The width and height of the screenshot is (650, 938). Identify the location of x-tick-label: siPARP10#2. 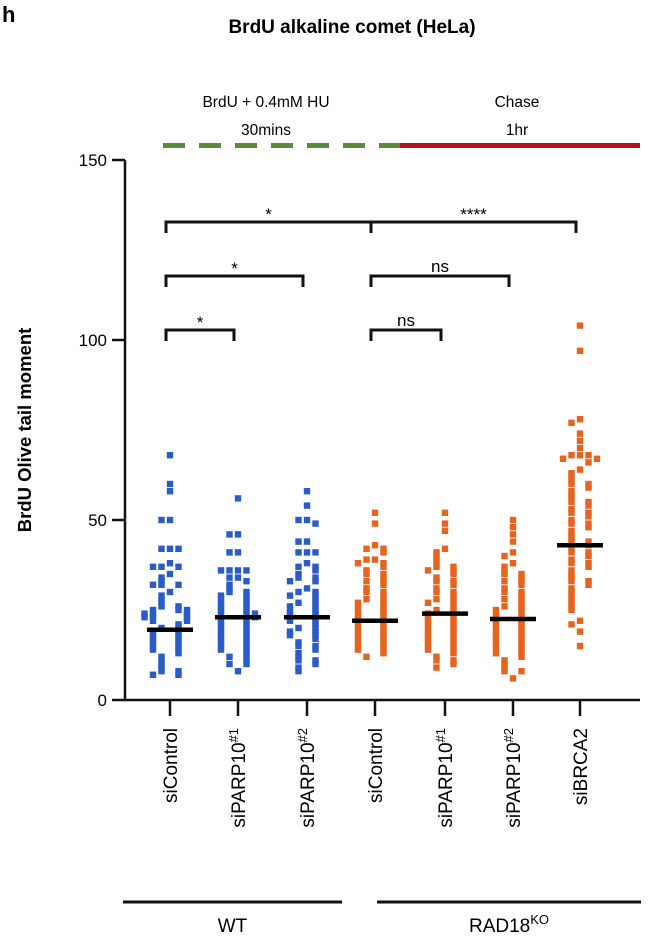
(513, 778).